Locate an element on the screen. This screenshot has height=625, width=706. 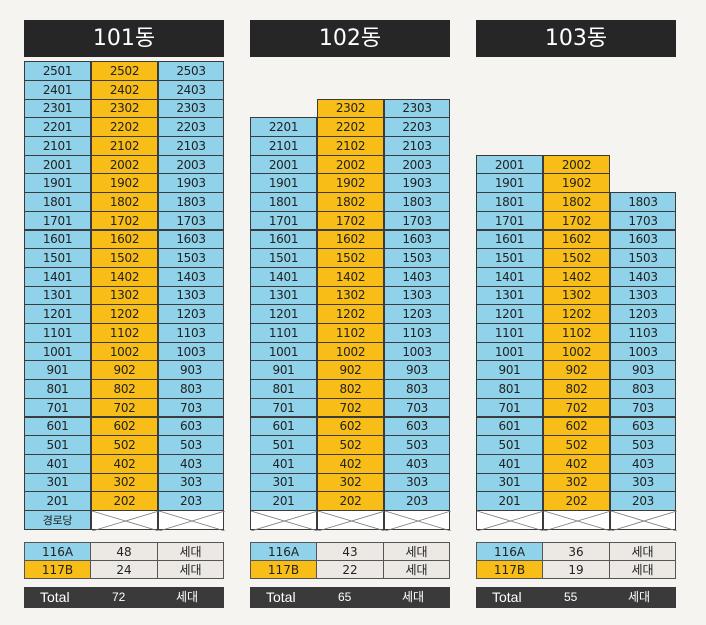
unit-cell: 2101 is located at coordinates (57, 146).